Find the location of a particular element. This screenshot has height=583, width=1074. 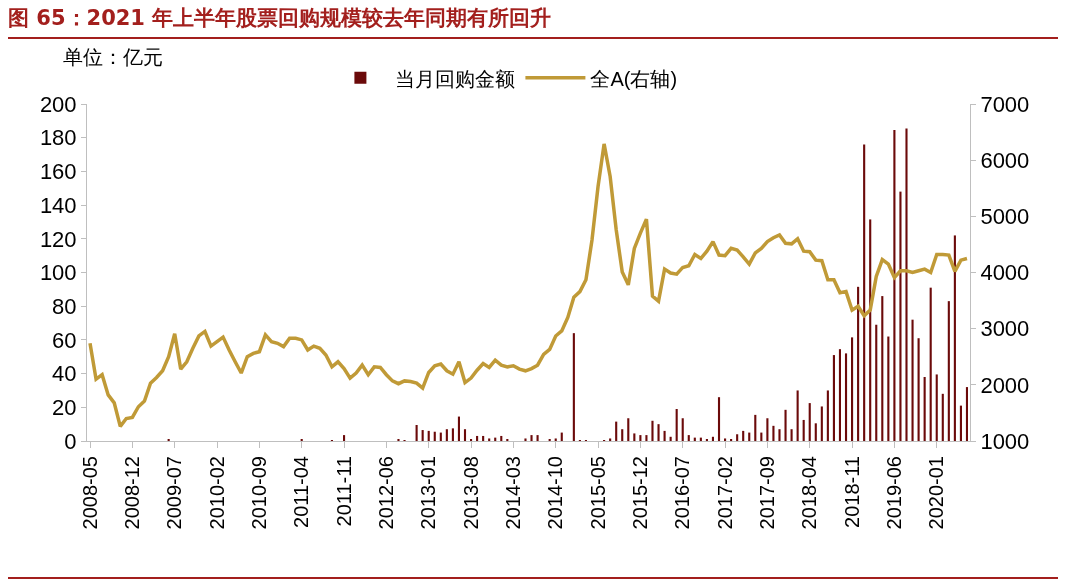

x-tick-label: 2018-11 is located at coordinates (851, 492).